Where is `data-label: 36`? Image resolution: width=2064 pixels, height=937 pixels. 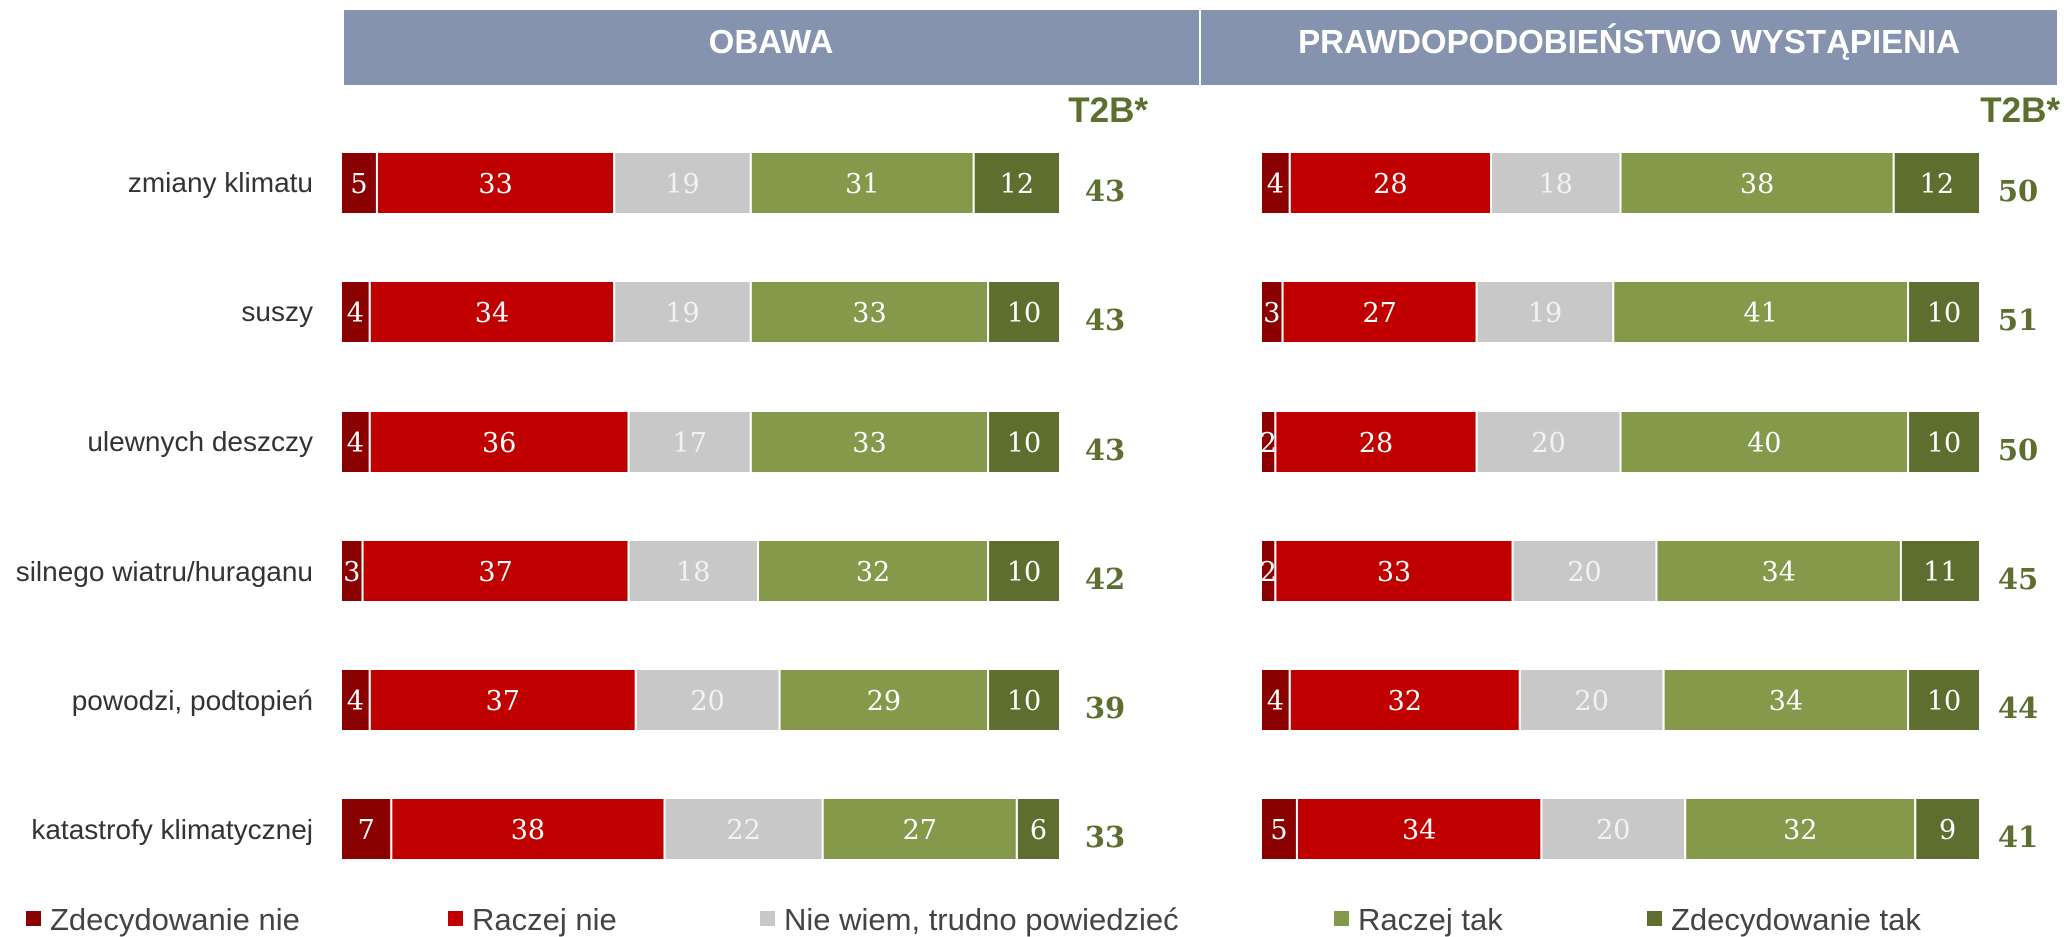
data-label: 36 is located at coordinates (499, 443).